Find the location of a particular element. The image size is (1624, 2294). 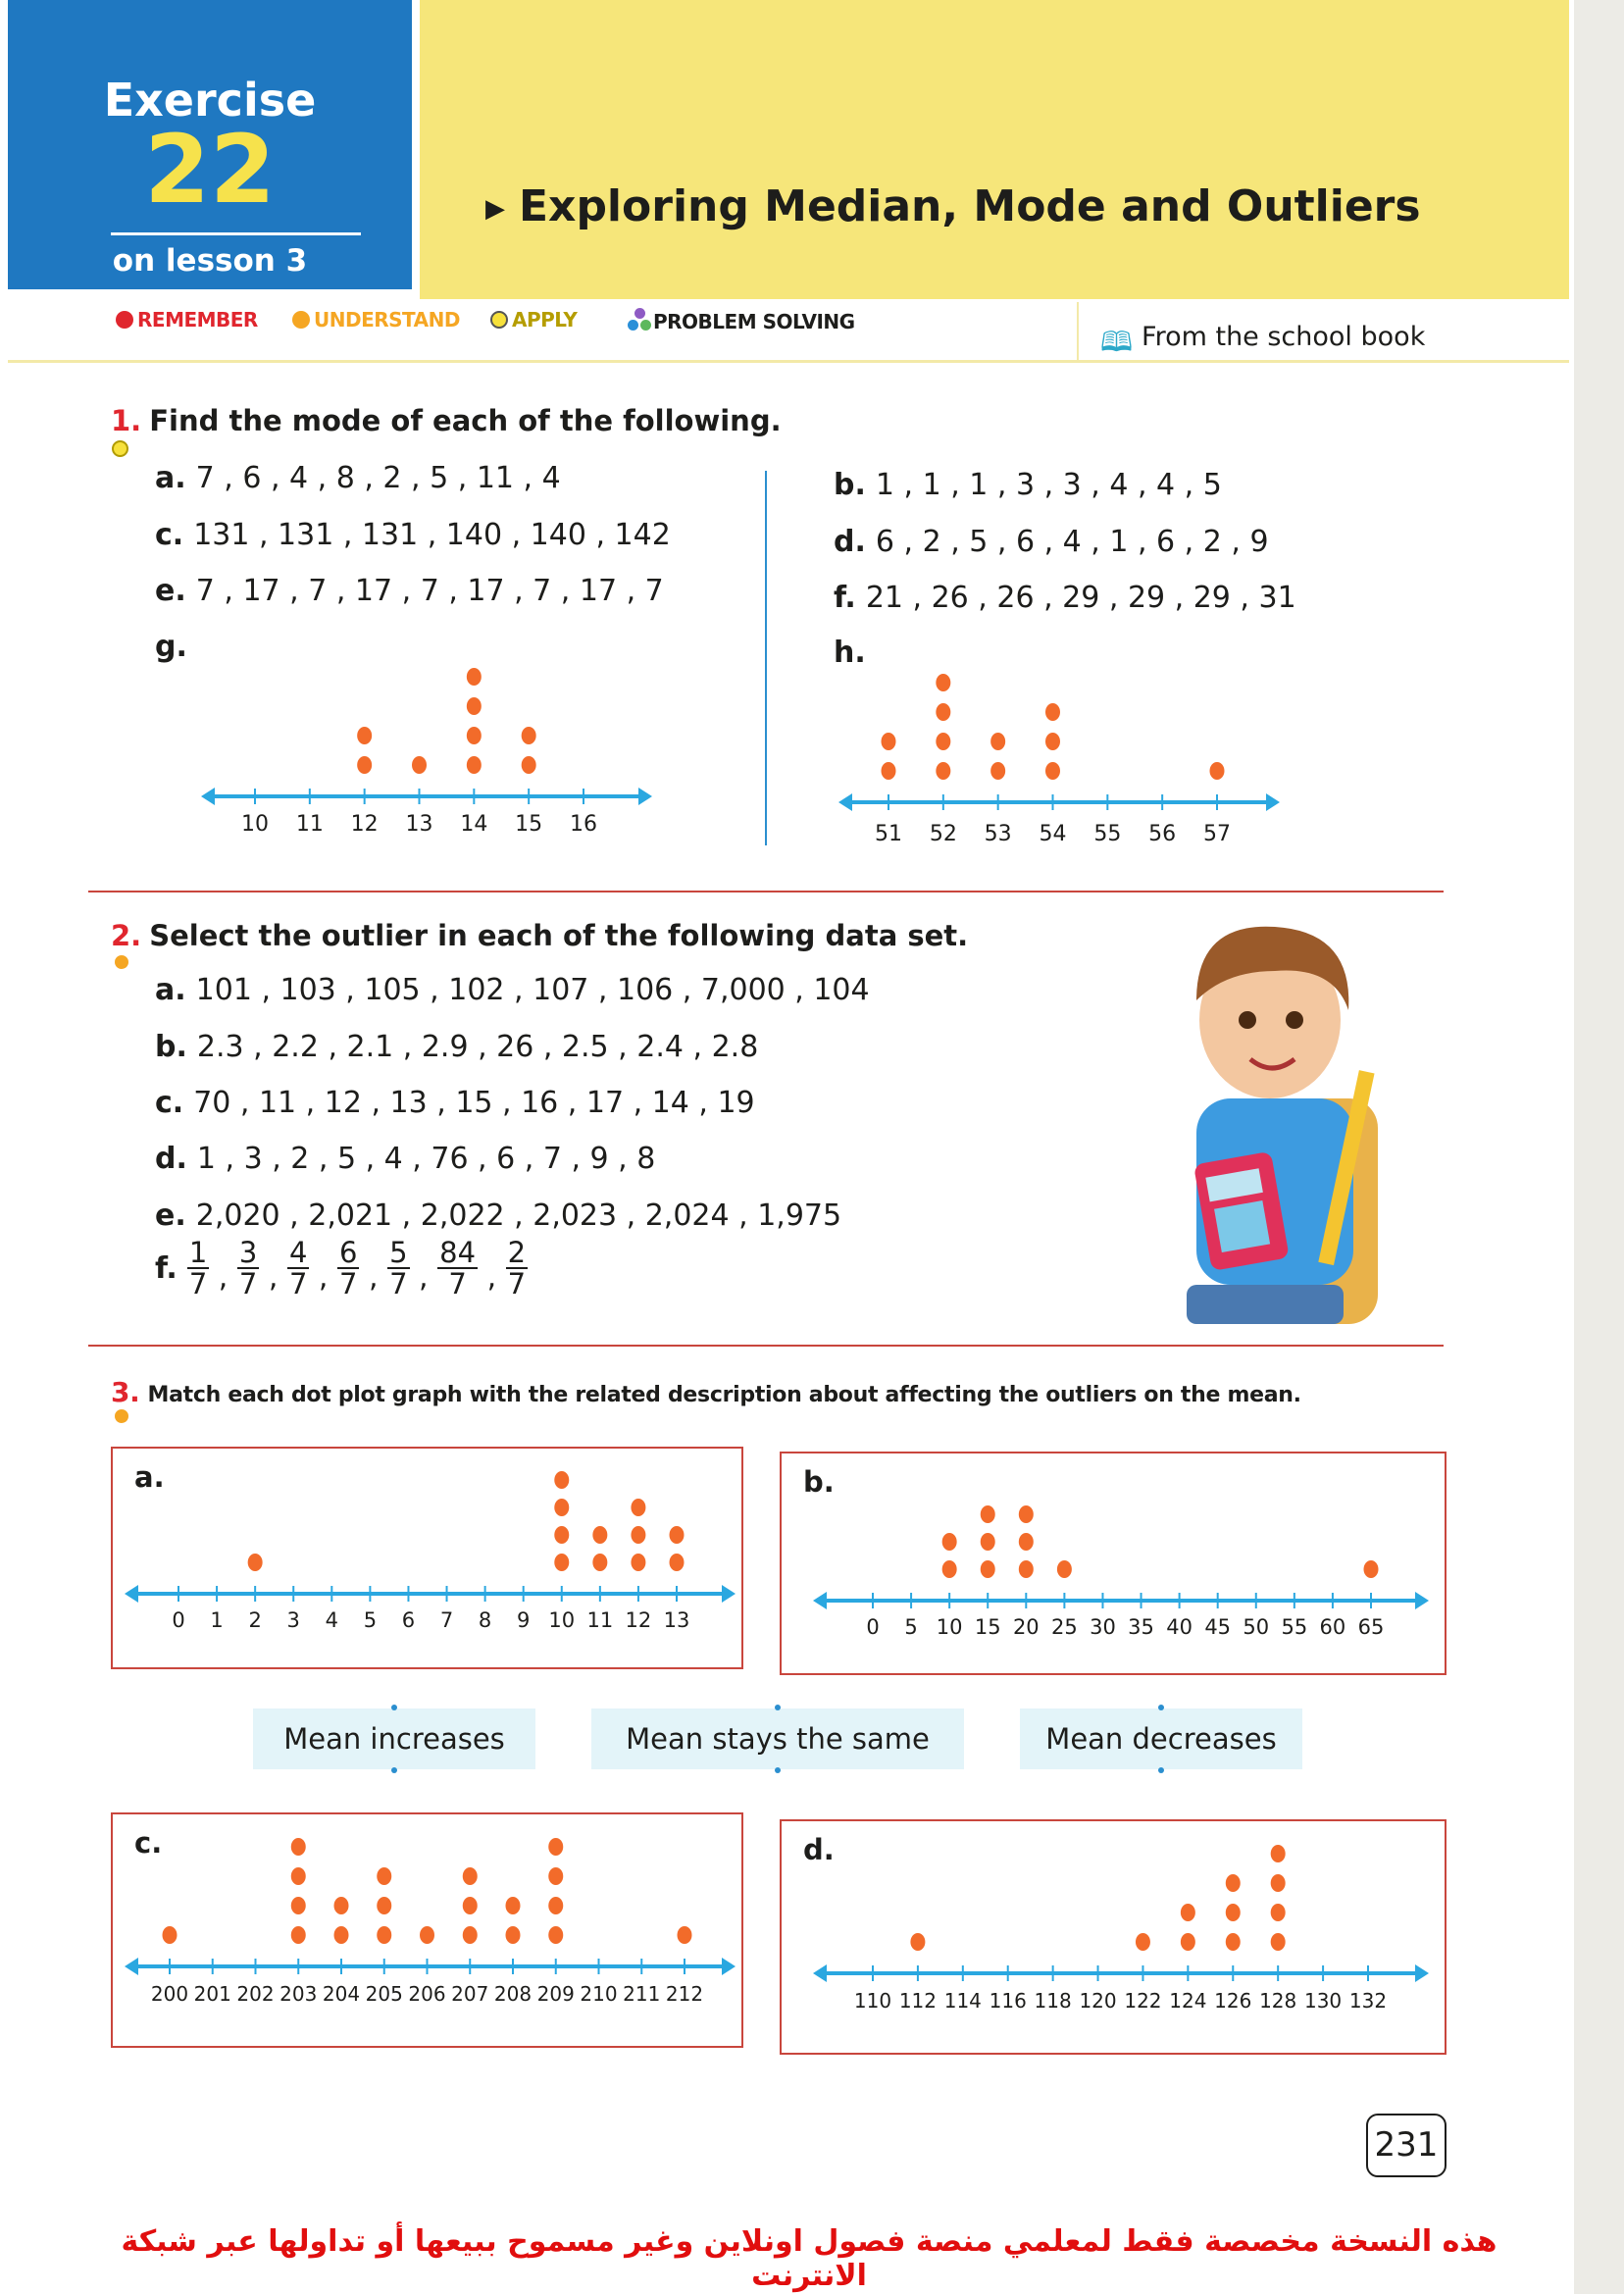

tick-label: 211 is located at coordinates (641, 1994).